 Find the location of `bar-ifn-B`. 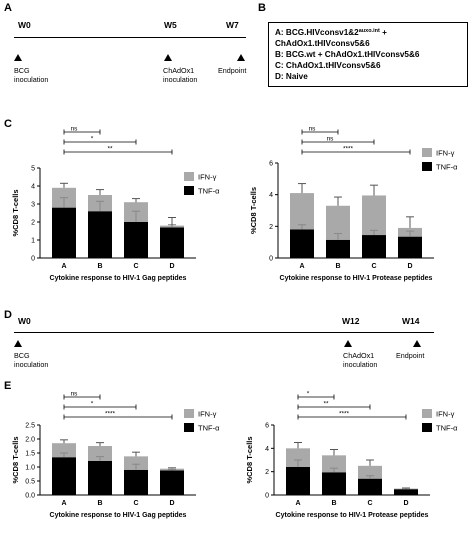

bar-ifn-B is located at coordinates (100, 453).